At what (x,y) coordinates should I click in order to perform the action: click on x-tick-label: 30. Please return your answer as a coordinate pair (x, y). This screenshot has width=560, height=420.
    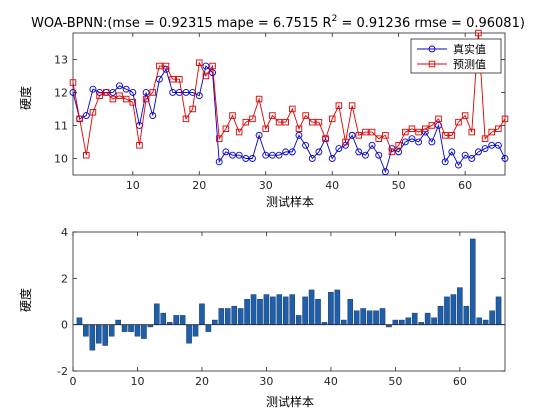
    Looking at the image, I should click on (266, 381).